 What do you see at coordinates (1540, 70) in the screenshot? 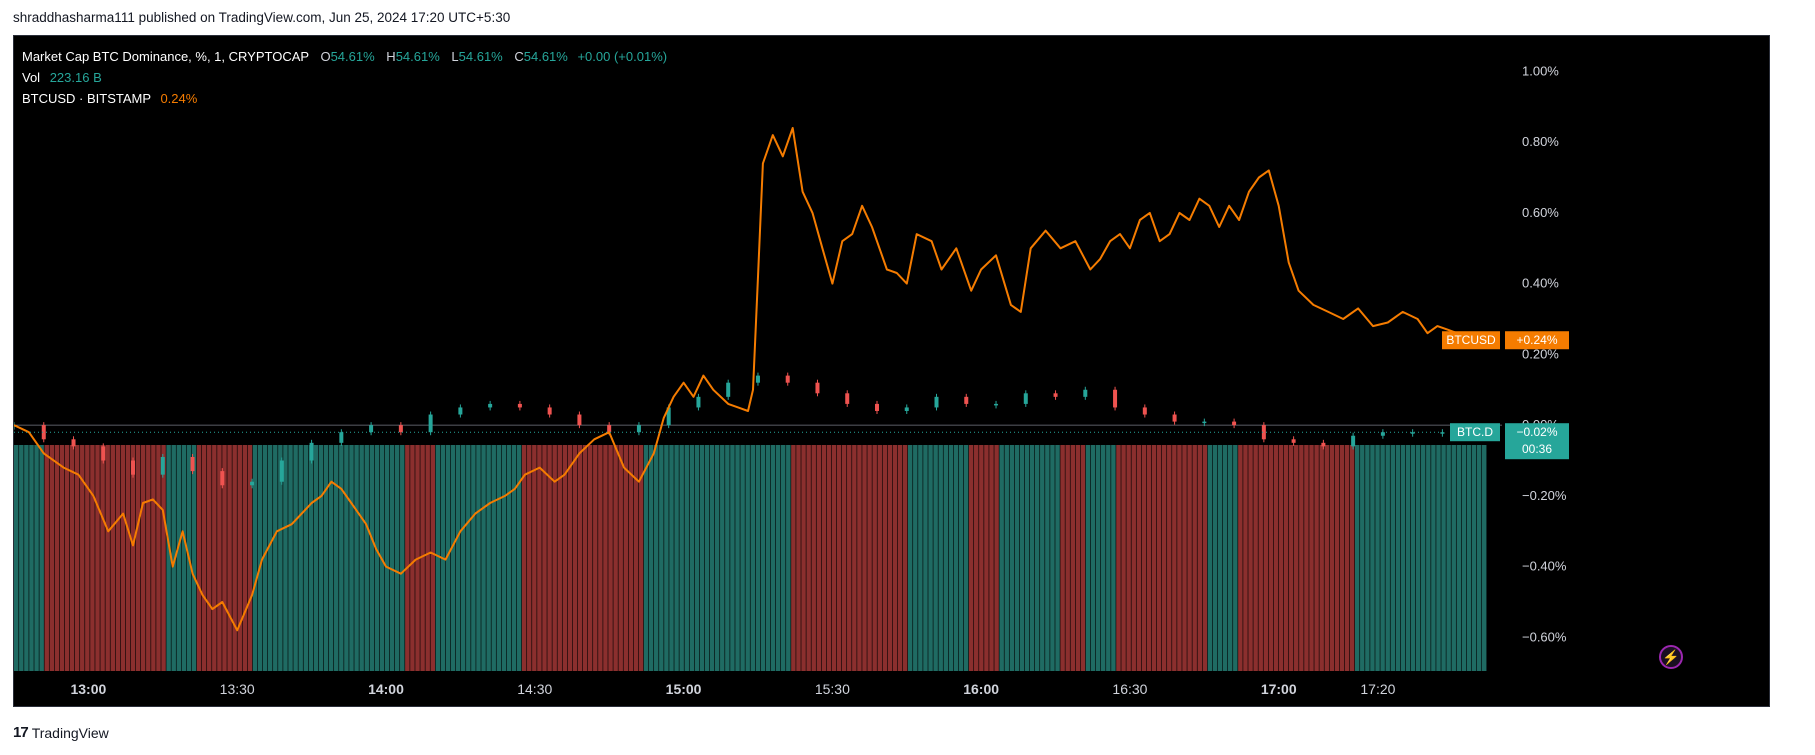
I see `y-tick-label: 1.00%` at bounding box center [1540, 70].